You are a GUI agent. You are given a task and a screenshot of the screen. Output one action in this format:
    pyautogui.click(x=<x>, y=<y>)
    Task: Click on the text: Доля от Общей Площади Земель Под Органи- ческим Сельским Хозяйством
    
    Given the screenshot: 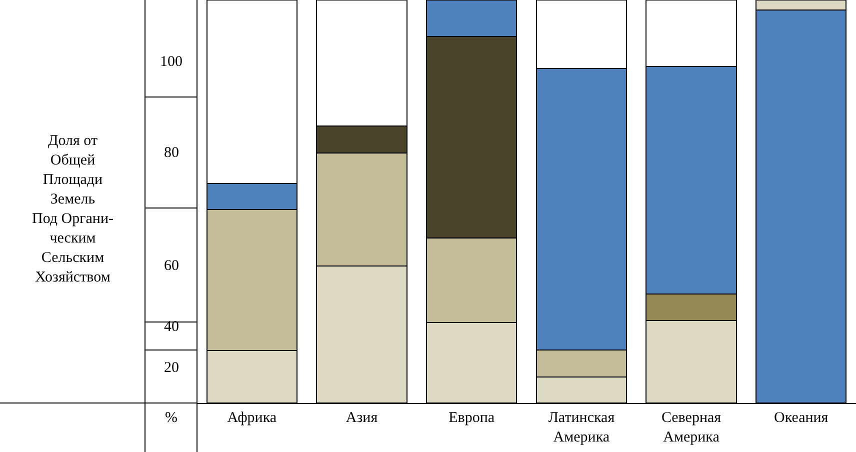 What is the action you would take?
    pyautogui.click(x=73, y=209)
    